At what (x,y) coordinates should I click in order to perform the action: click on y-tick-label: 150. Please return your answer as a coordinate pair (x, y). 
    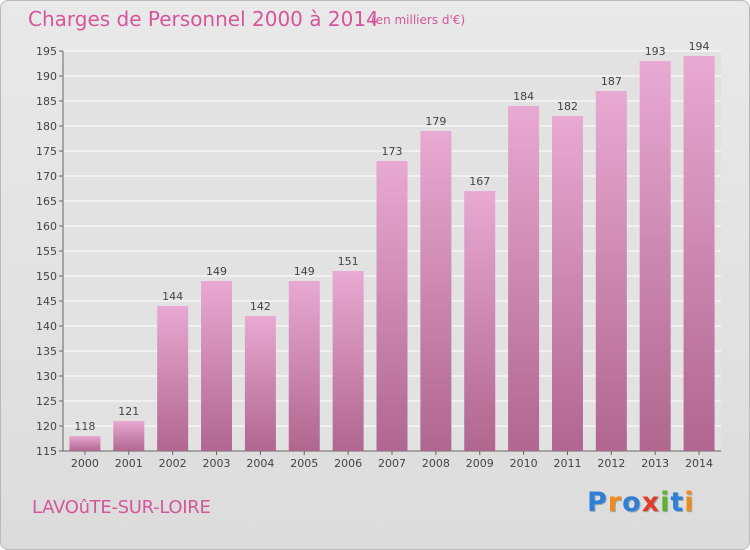
    Looking at the image, I should click on (46, 276).